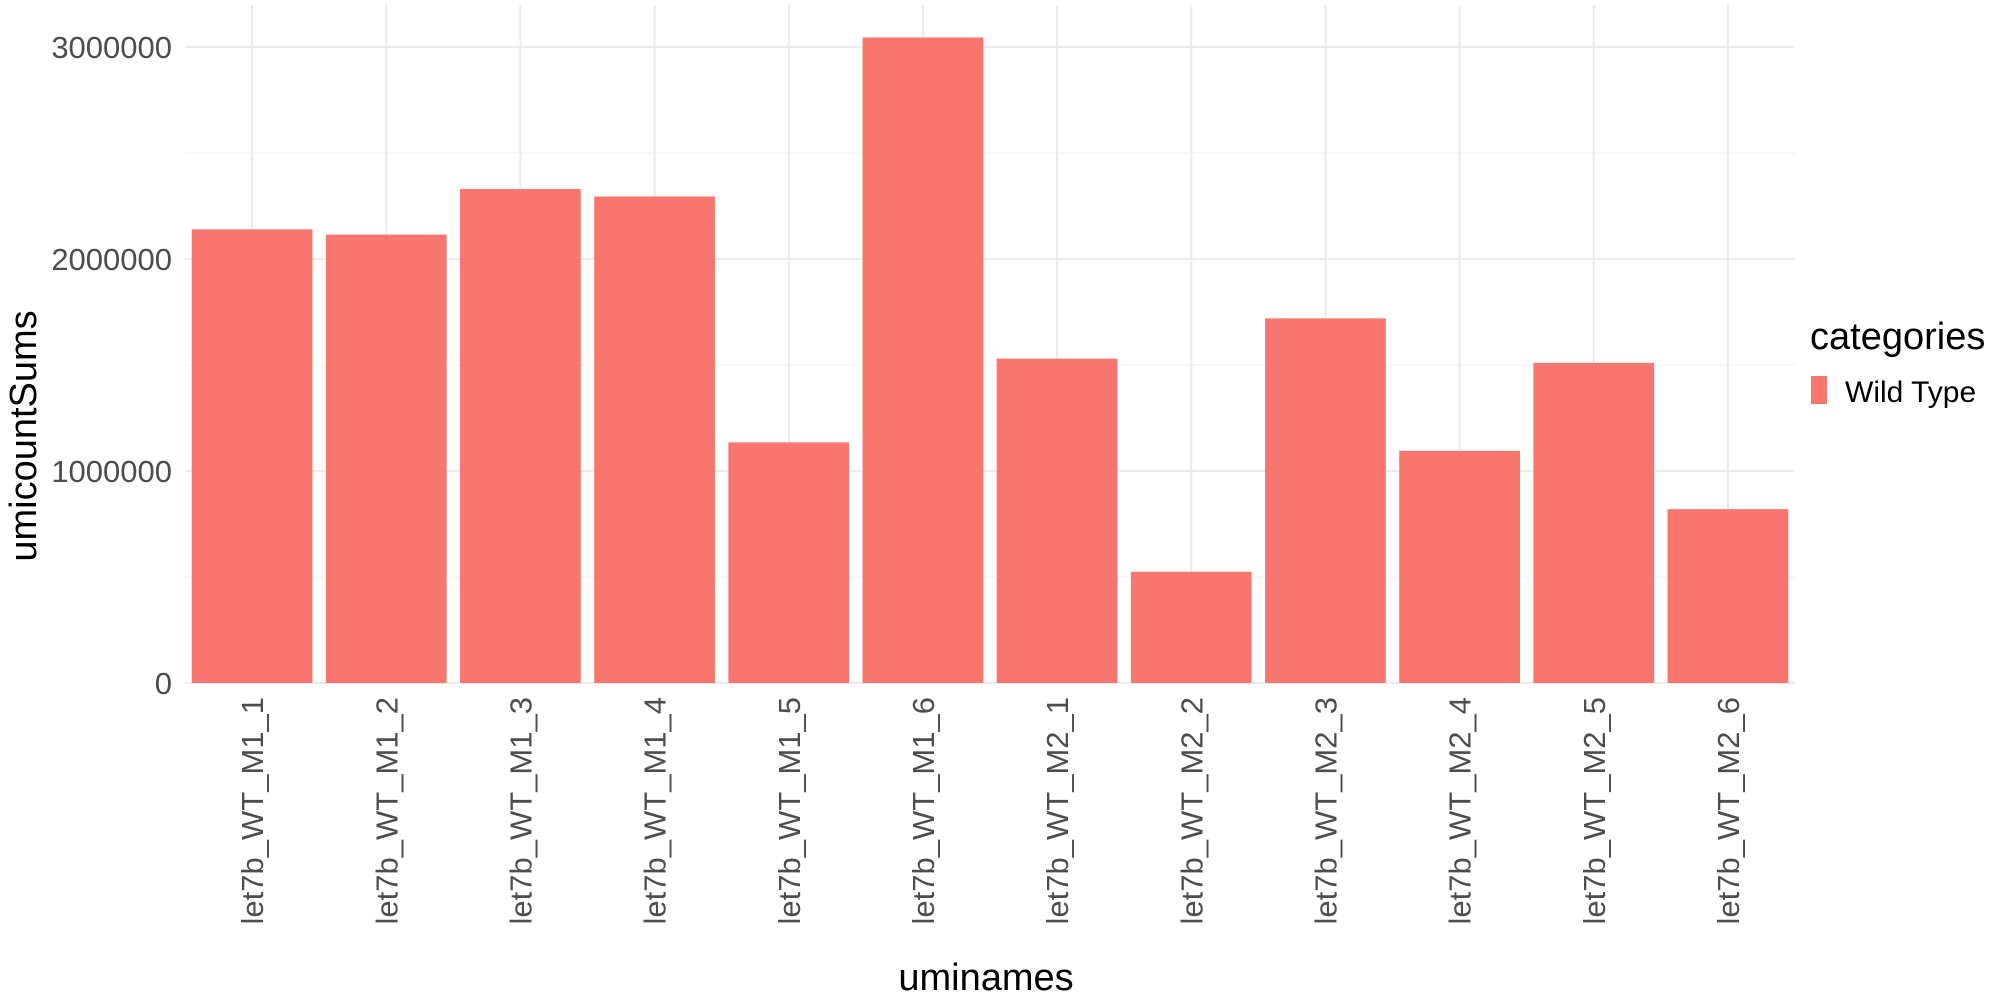 The width and height of the screenshot is (2000, 1000). I want to click on x-tick-label: let7b_WT_M1_2, so click(386, 810).